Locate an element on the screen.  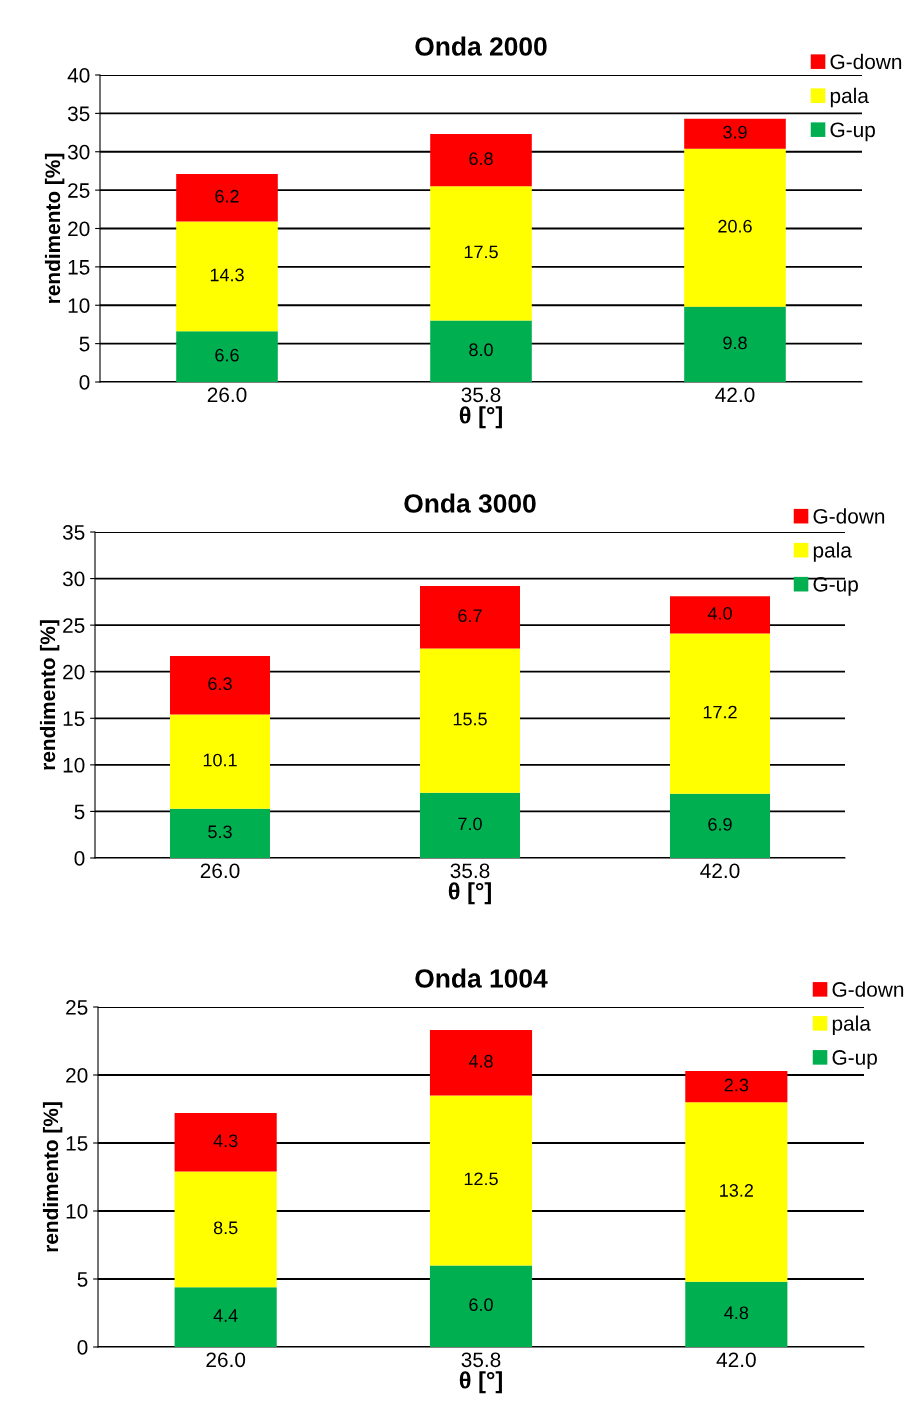
data-label: 17.5 is located at coordinates (481, 252).